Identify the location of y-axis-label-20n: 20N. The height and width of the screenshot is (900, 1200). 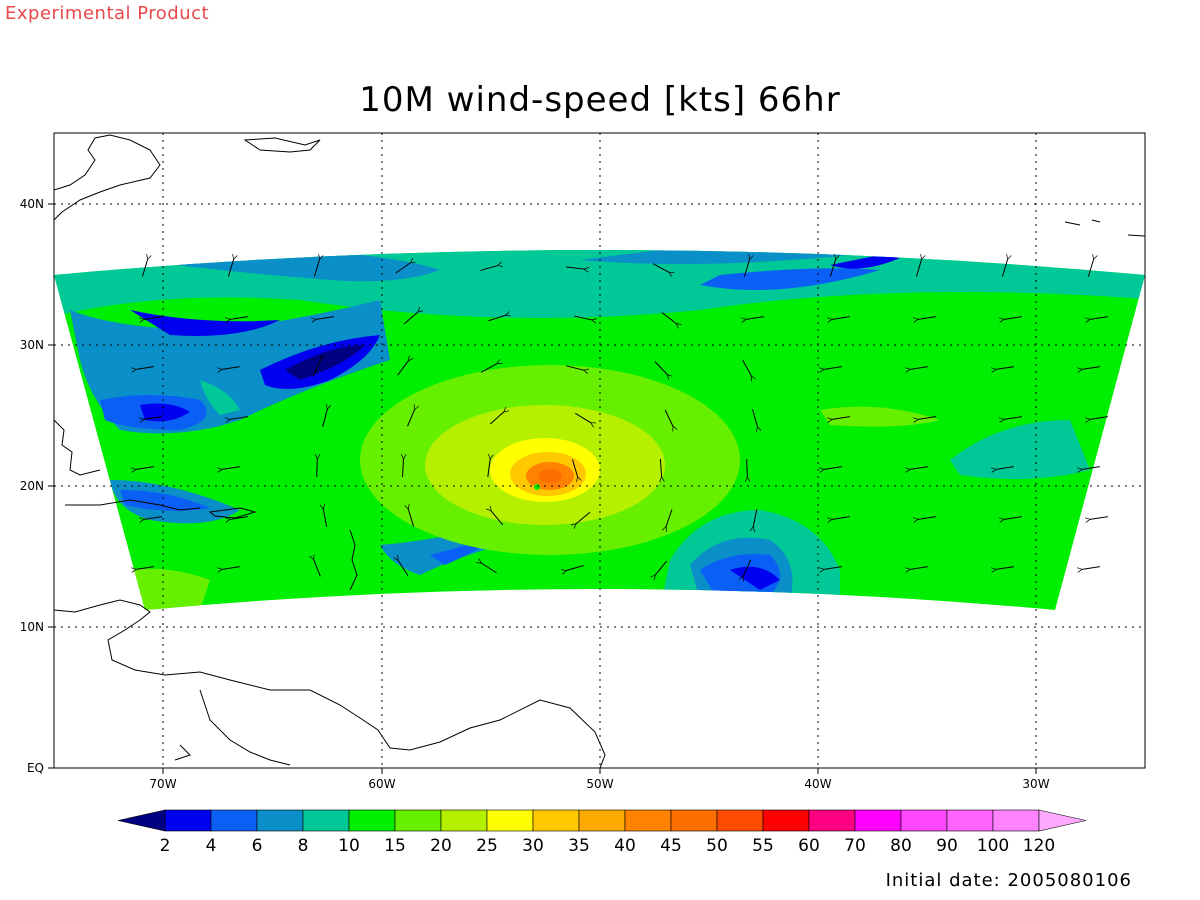
(32, 486).